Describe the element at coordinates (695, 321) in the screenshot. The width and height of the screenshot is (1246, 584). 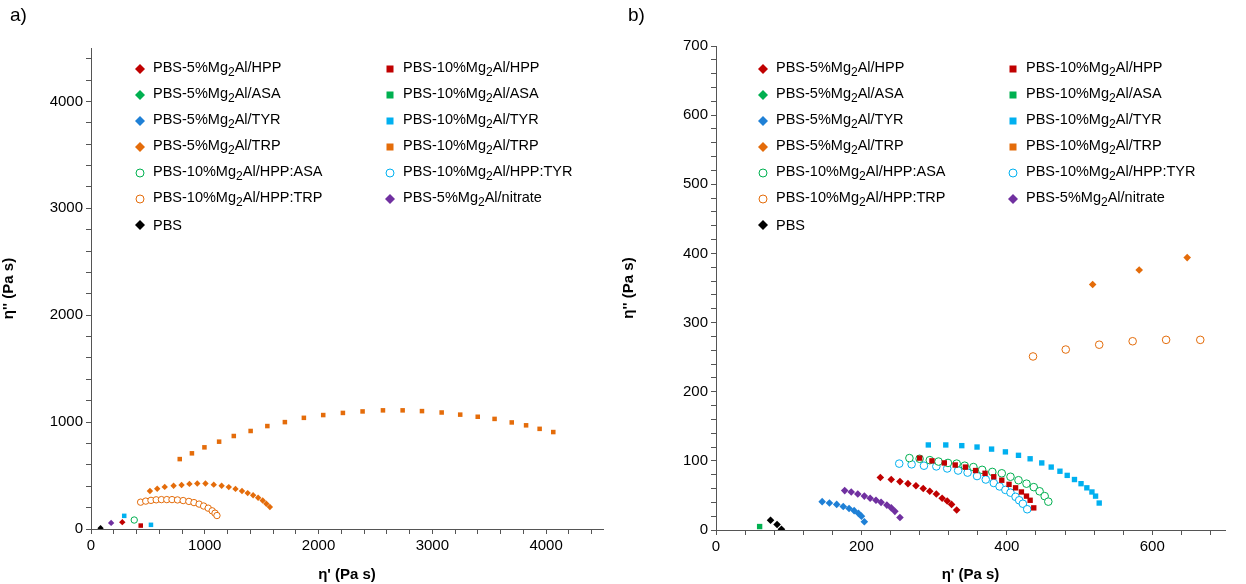
I see `y-tick-label: 300` at that location.